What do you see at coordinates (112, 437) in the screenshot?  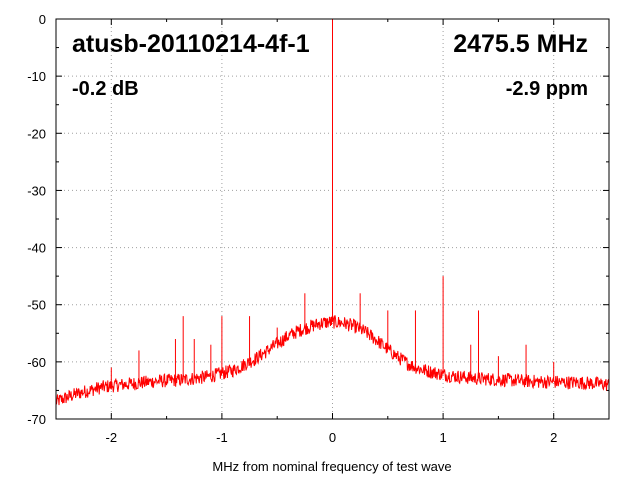 I see `x-tick-label: -2` at bounding box center [112, 437].